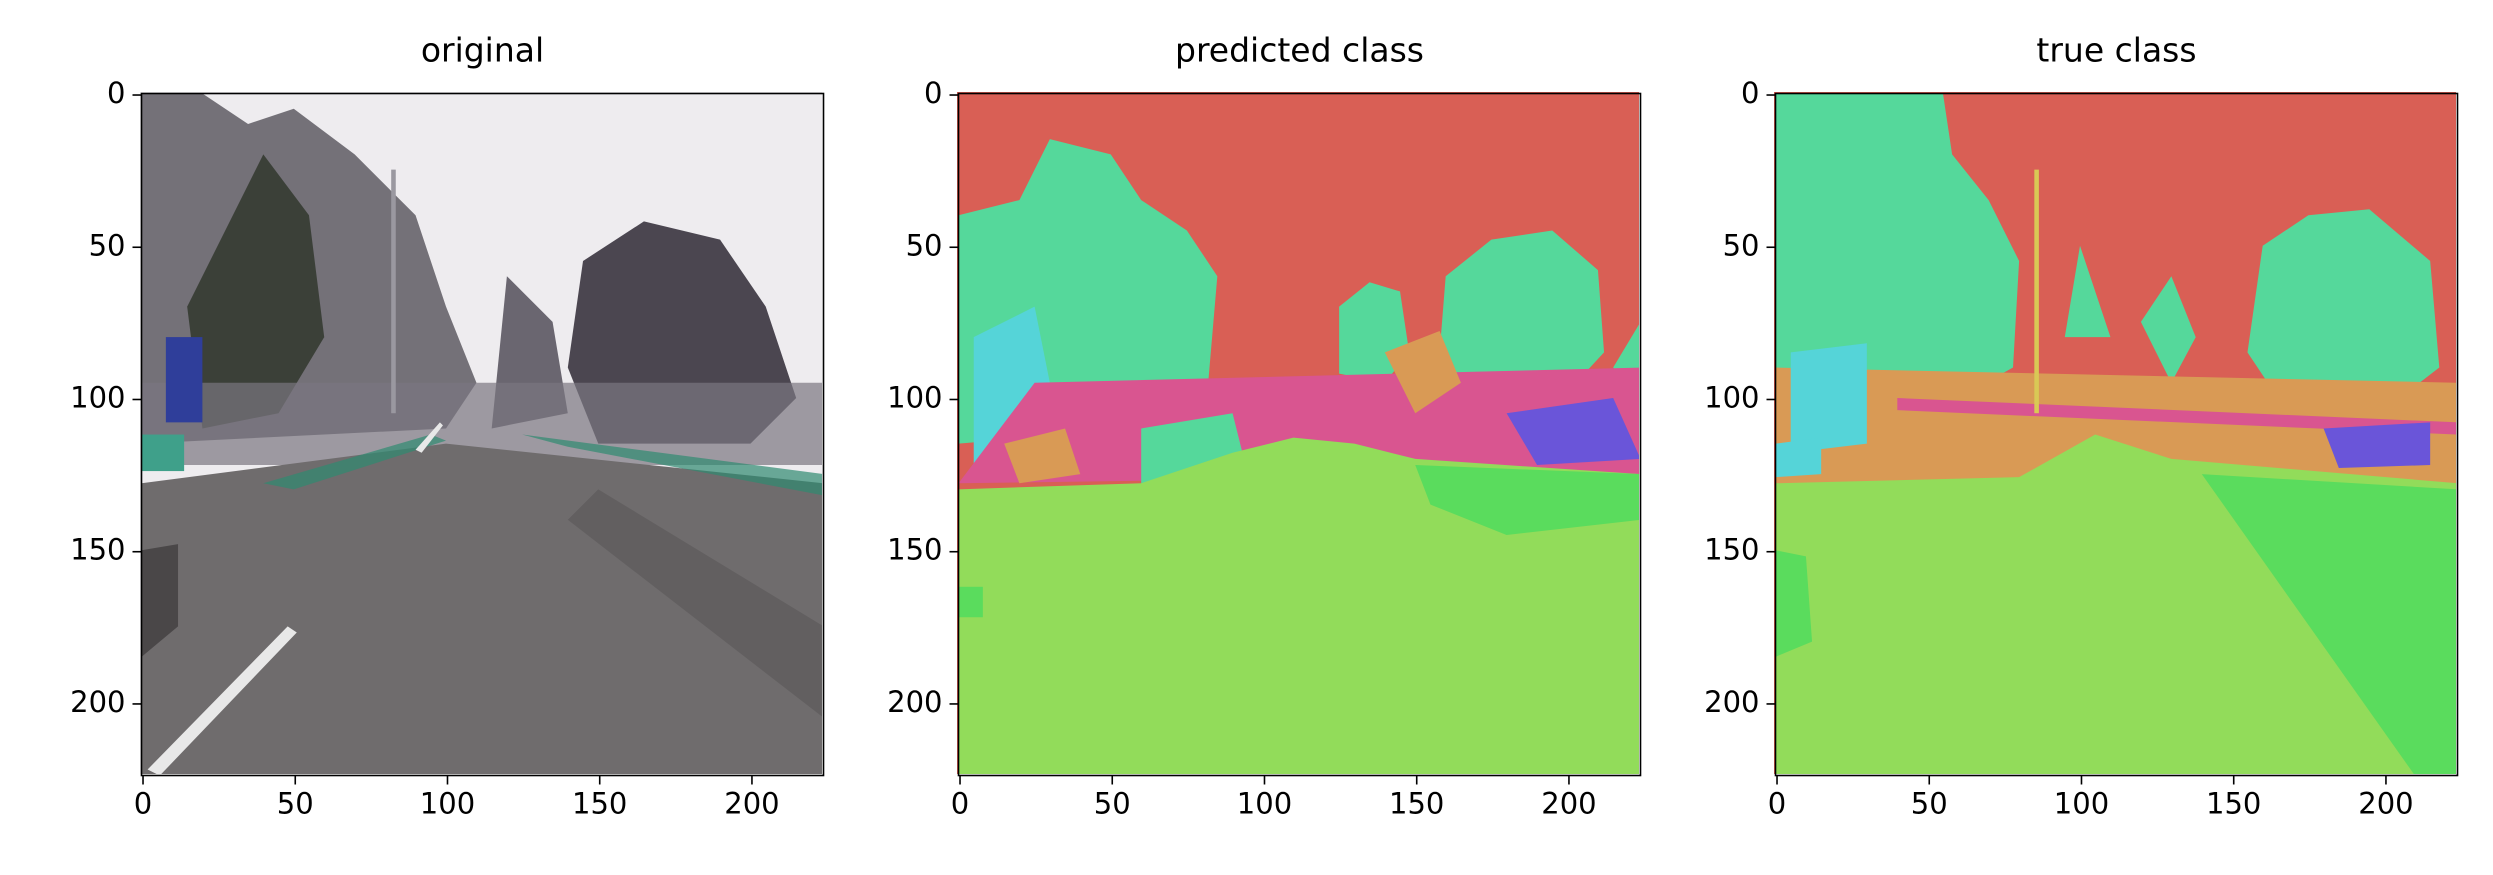 Image resolution: width=2493 pixels, height=875 pixels. I want to click on panel-title: predicted class, so click(1299, 50).